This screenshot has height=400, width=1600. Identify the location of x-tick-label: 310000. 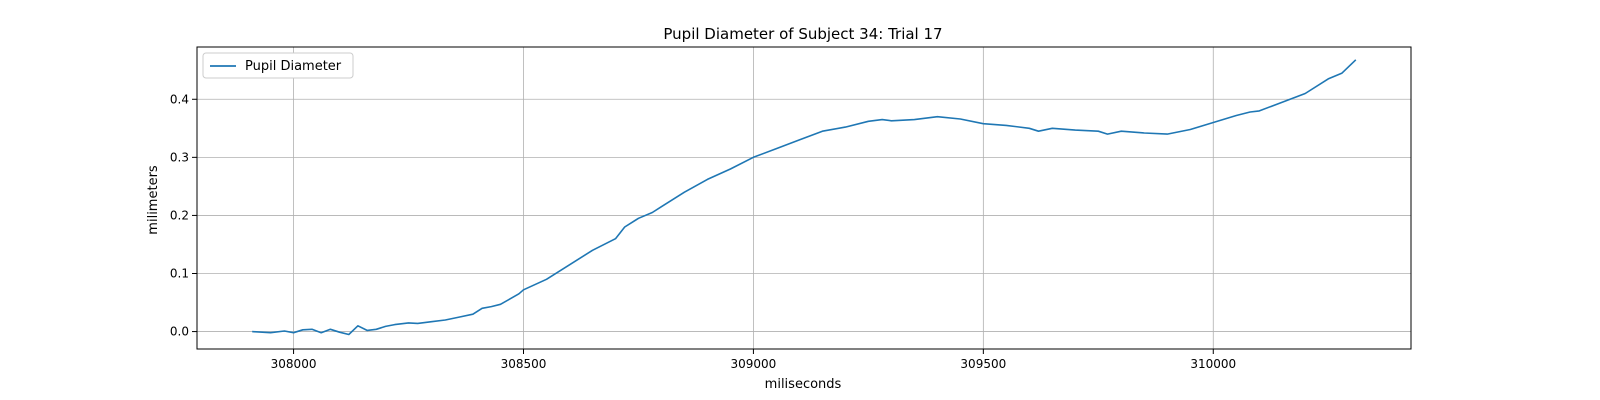
(1213, 364).